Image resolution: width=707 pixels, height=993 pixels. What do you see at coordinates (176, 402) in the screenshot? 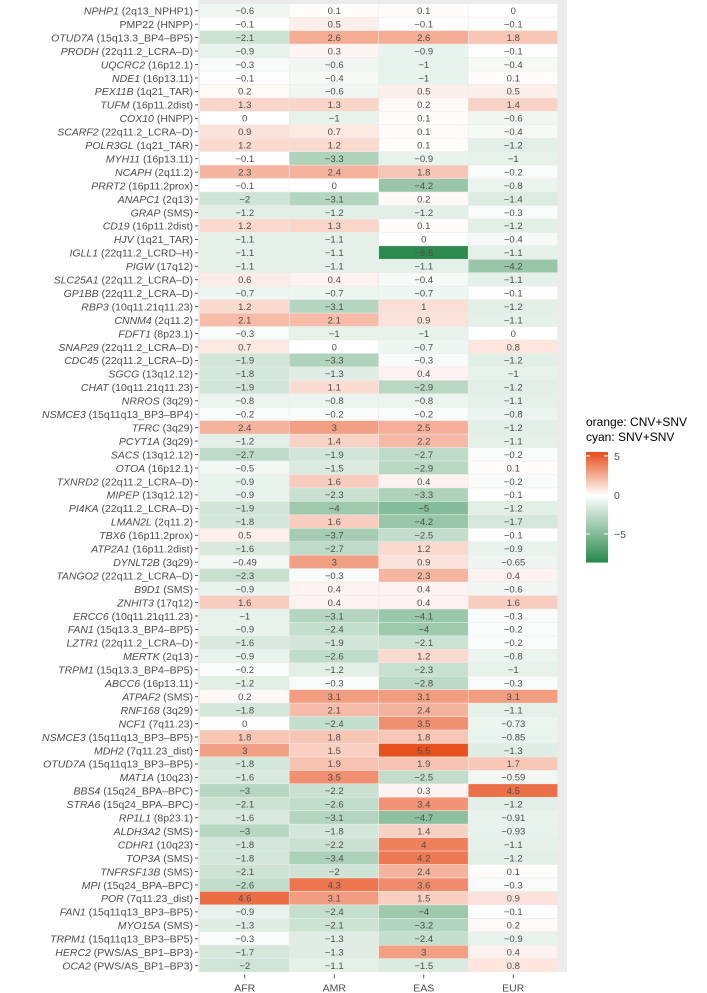
I see `row-label-region: (3q29)` at bounding box center [176, 402].